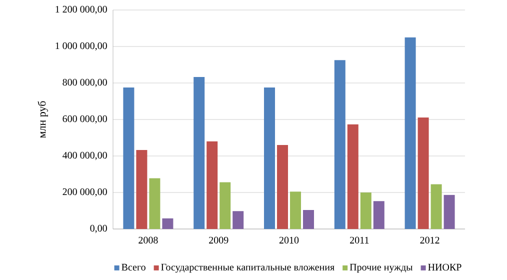 This screenshot has height=280, width=507. I want to click on y-tick-label: 600 000,00, so click(84, 119).